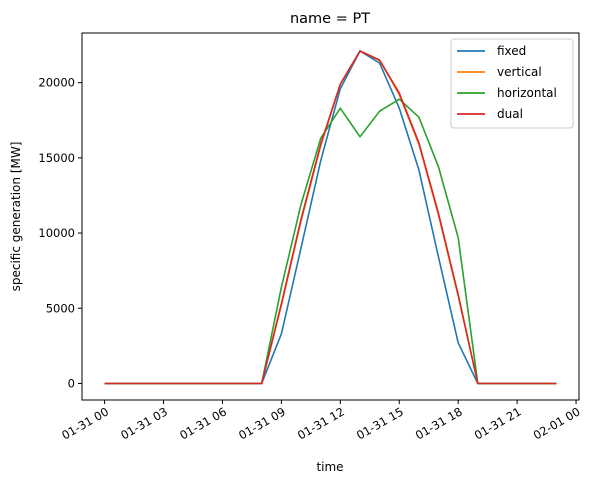 The height and width of the screenshot is (484, 589). What do you see at coordinates (557, 423) in the screenshot?
I see `x-tick-label: 02-01 00` at bounding box center [557, 423].